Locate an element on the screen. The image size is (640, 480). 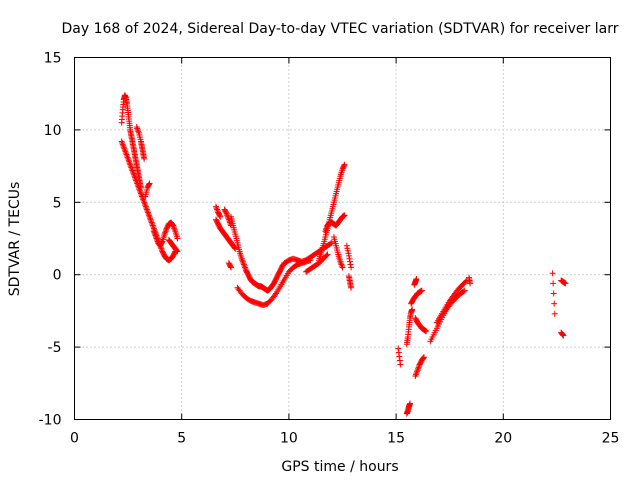
x-tick-label: 0 is located at coordinates (74, 439).